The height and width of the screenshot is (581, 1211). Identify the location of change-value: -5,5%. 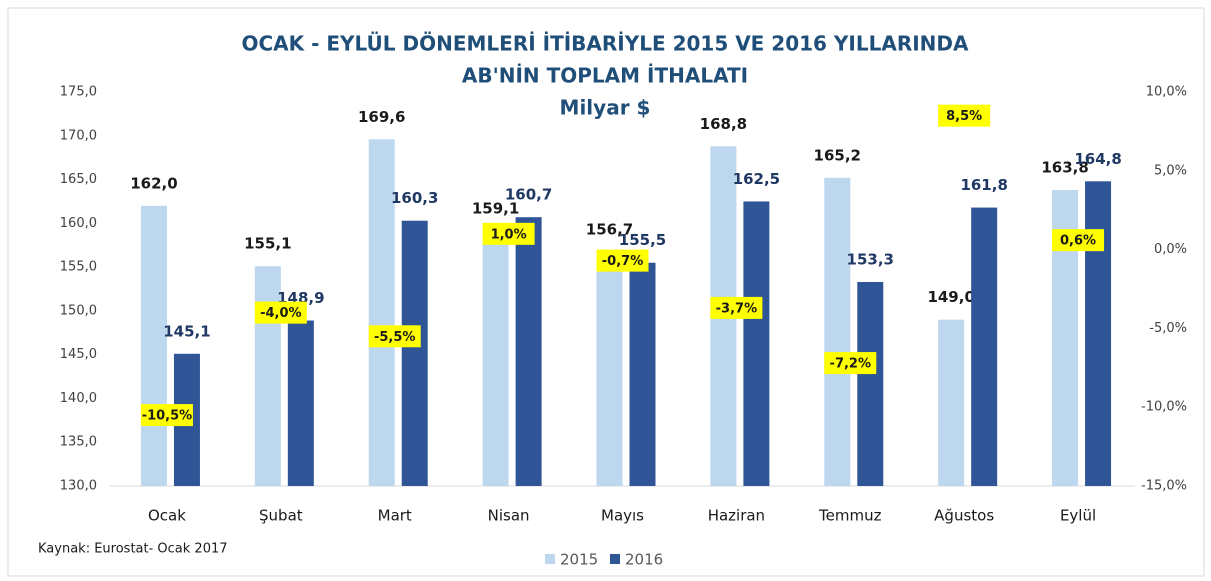
(394, 337).